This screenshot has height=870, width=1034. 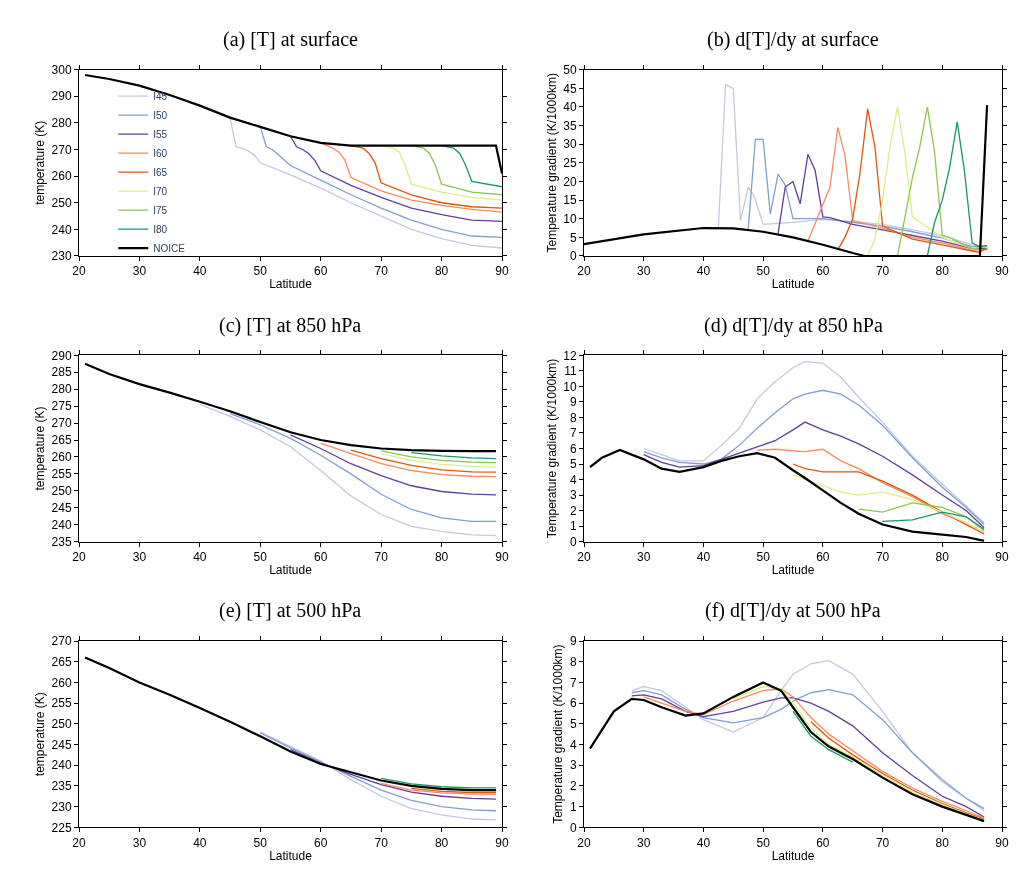 What do you see at coordinates (160, 97) in the screenshot?
I see `legend-label: I45` at bounding box center [160, 97].